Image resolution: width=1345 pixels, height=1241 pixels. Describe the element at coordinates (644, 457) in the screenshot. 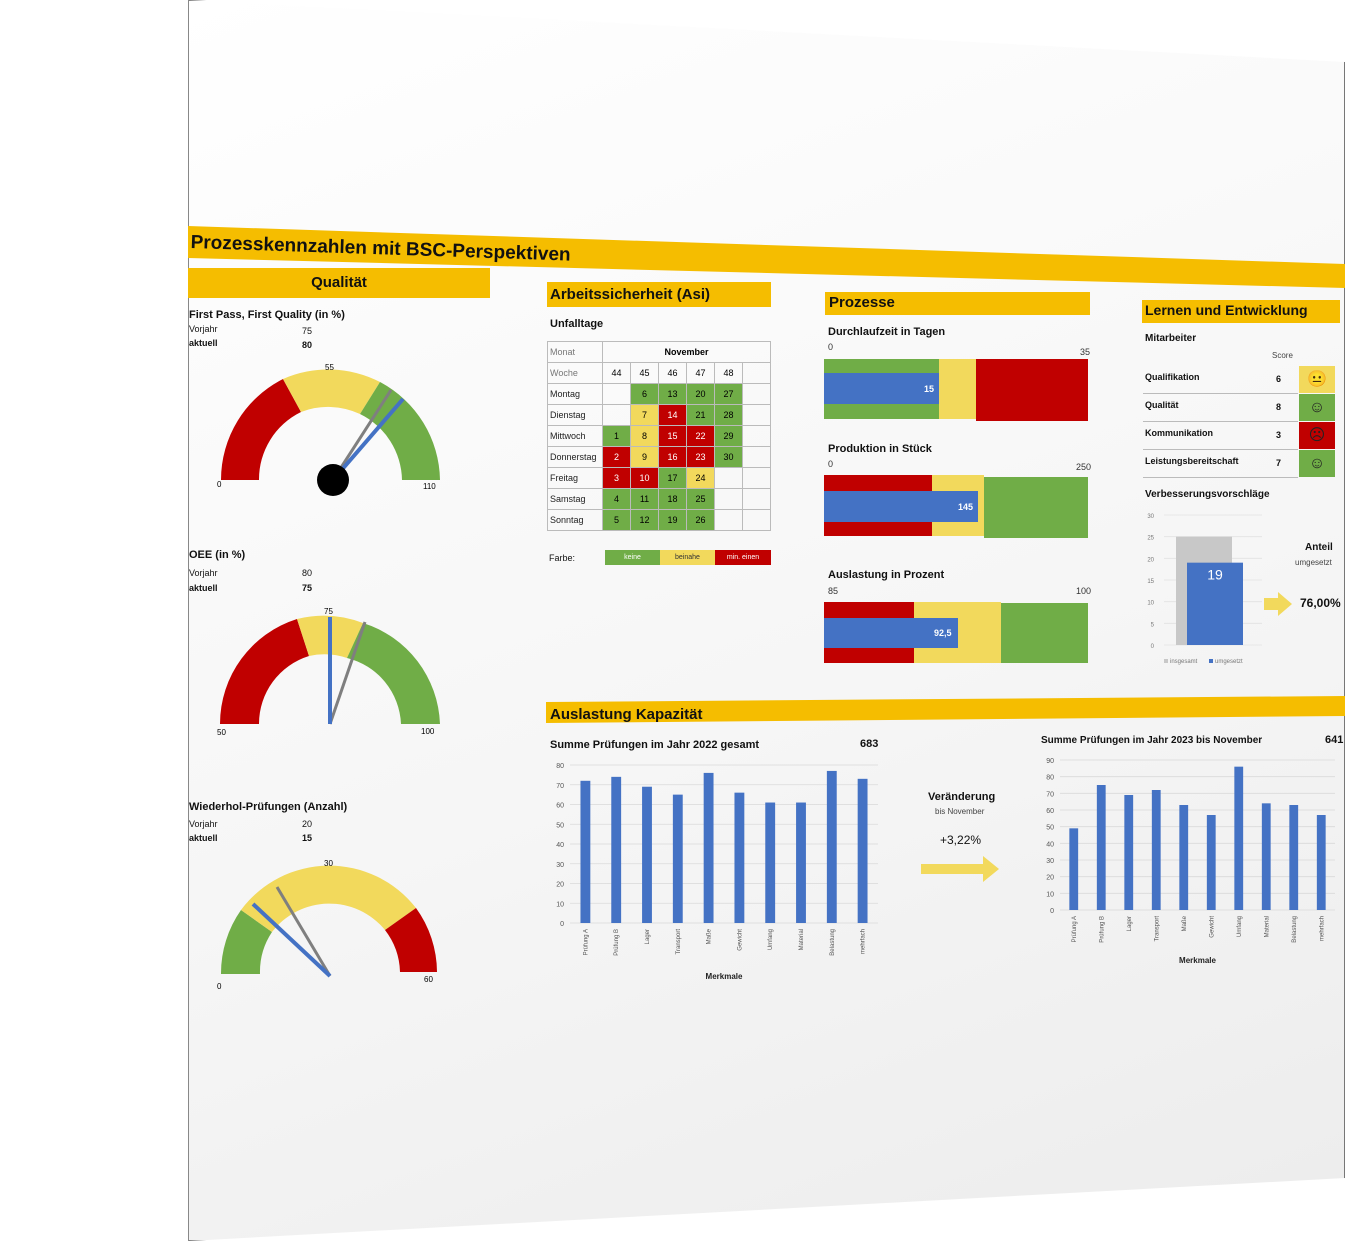

I see `day-cell: 9` at that location.